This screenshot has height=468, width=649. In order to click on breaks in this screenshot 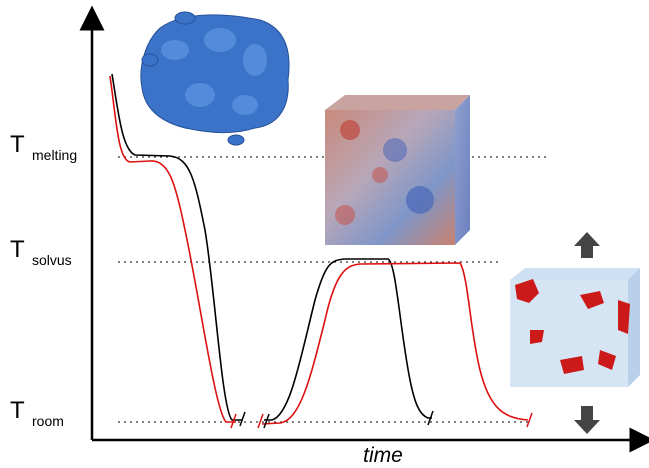, I will do `click(381, 419)`.